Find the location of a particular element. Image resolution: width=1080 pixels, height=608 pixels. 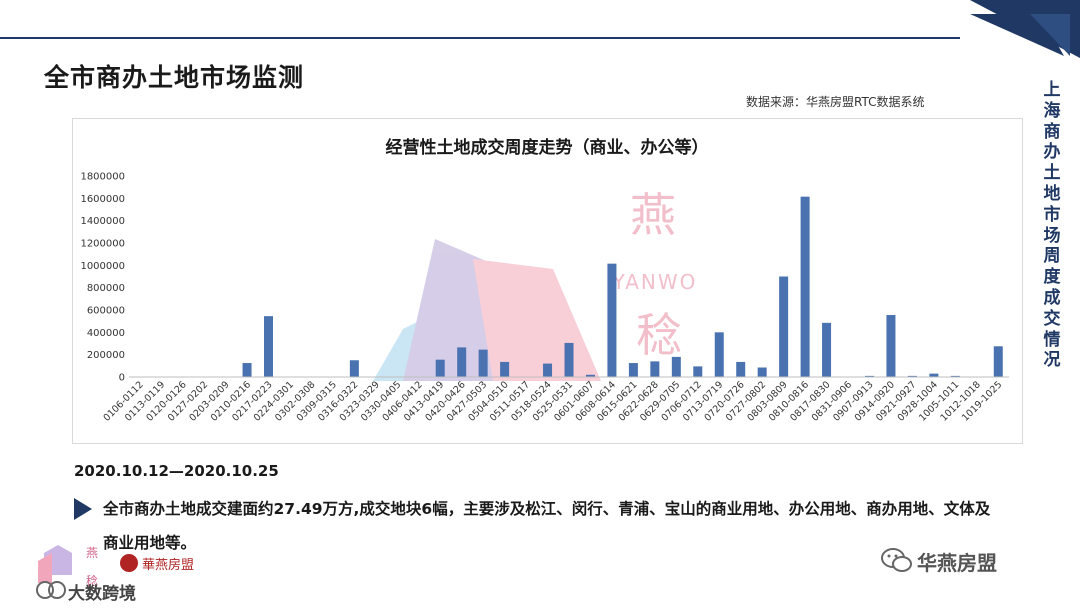

wechat-icon is located at coordinates (896, 560).